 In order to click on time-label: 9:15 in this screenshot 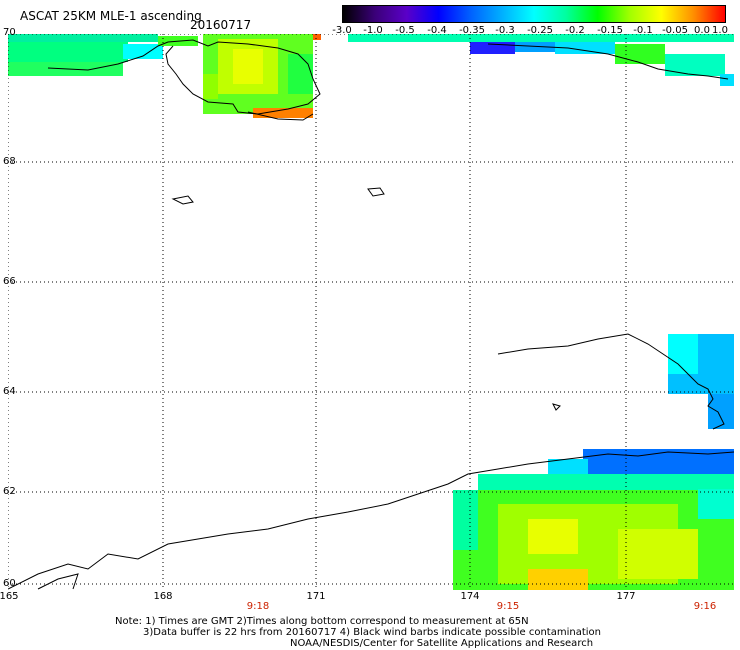, I will do `click(508, 606)`.